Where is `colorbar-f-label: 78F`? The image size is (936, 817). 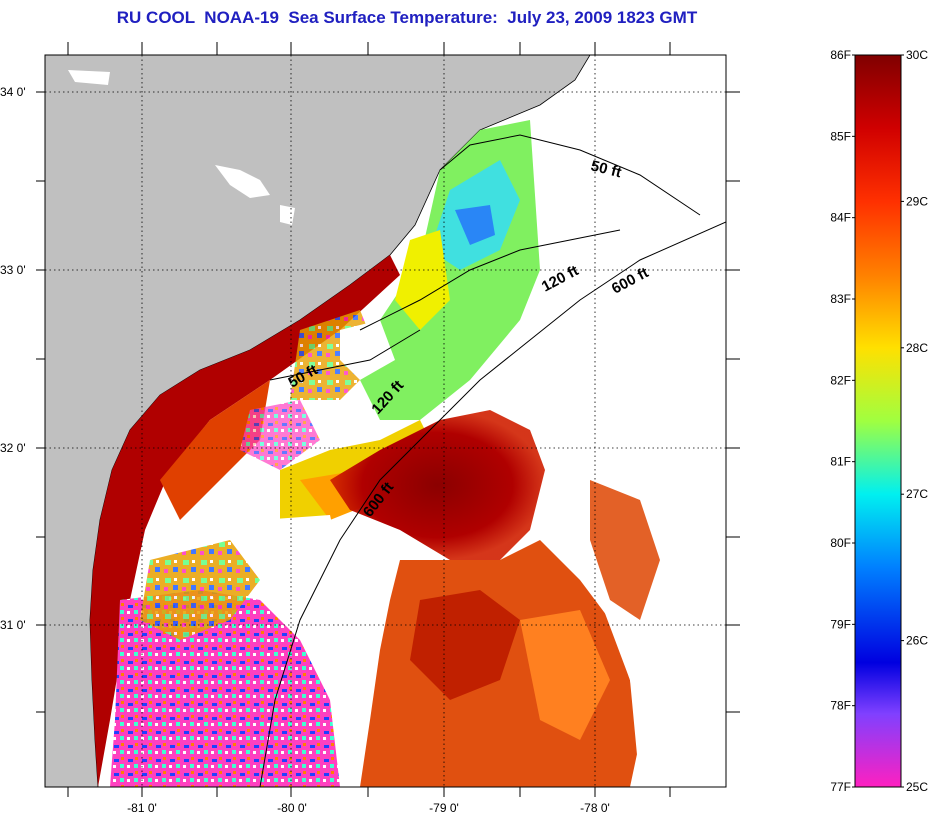 colorbar-f-label: 78F is located at coordinates (840, 706).